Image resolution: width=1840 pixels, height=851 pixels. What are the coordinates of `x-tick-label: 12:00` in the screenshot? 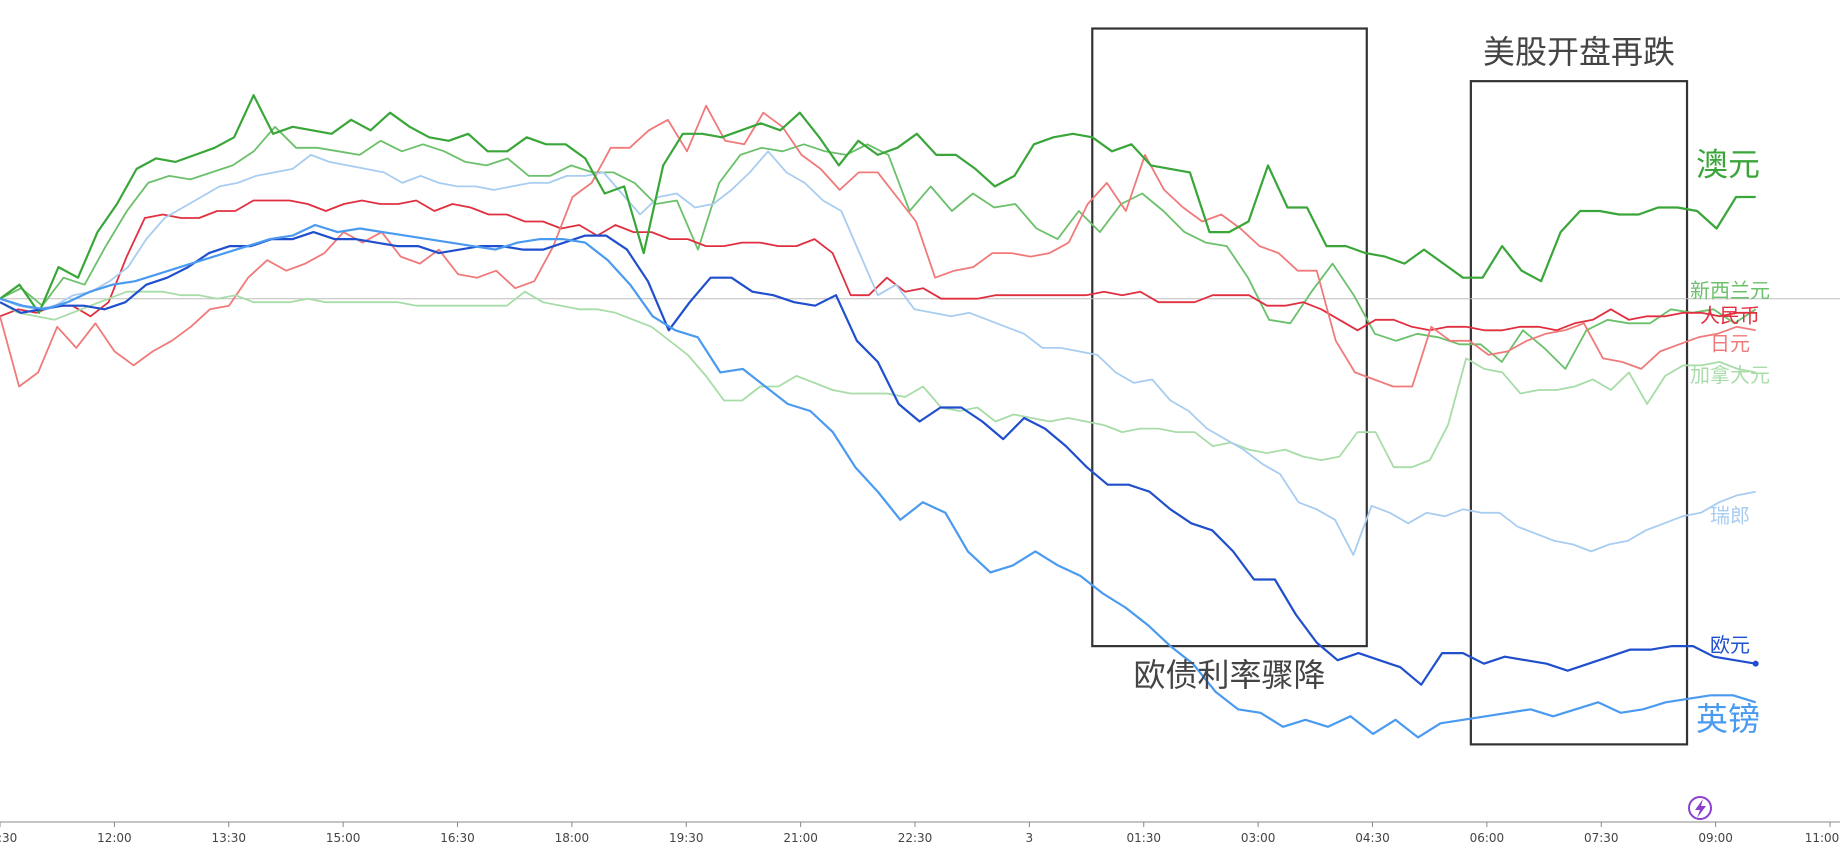 It's located at (114, 838).